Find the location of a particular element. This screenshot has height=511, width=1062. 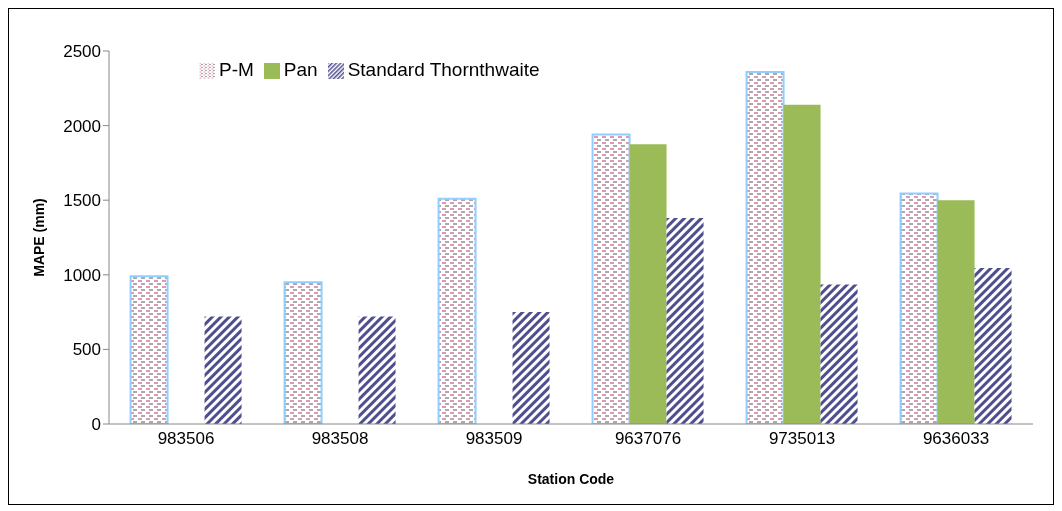

y-tick-label: 2000 is located at coordinates (82, 126).